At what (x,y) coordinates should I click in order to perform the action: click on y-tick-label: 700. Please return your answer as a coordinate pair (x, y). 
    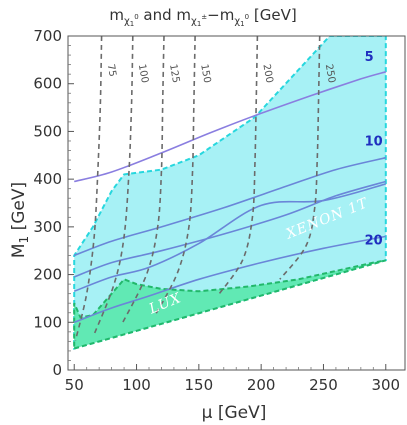
    Looking at the image, I should click on (47, 36).